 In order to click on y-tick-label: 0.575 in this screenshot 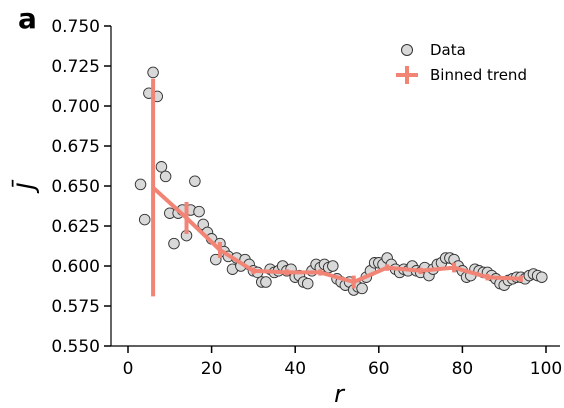, I will do `click(75, 307)`.